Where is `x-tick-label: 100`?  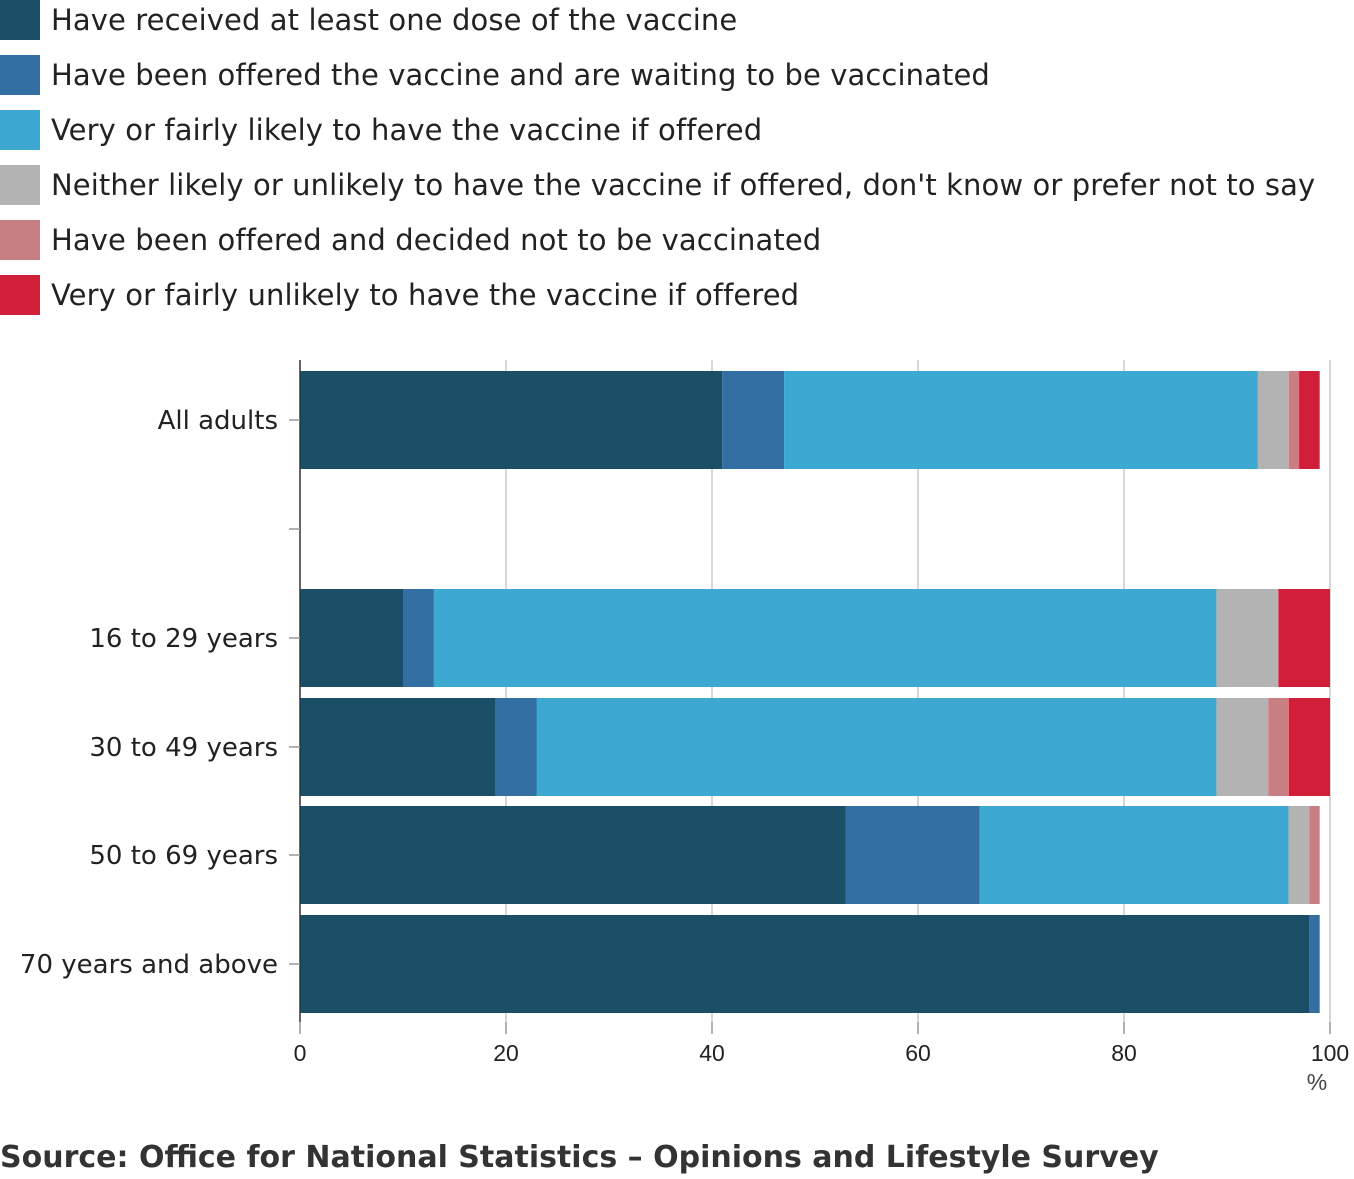 x-tick-label: 100 is located at coordinates (1330, 1053).